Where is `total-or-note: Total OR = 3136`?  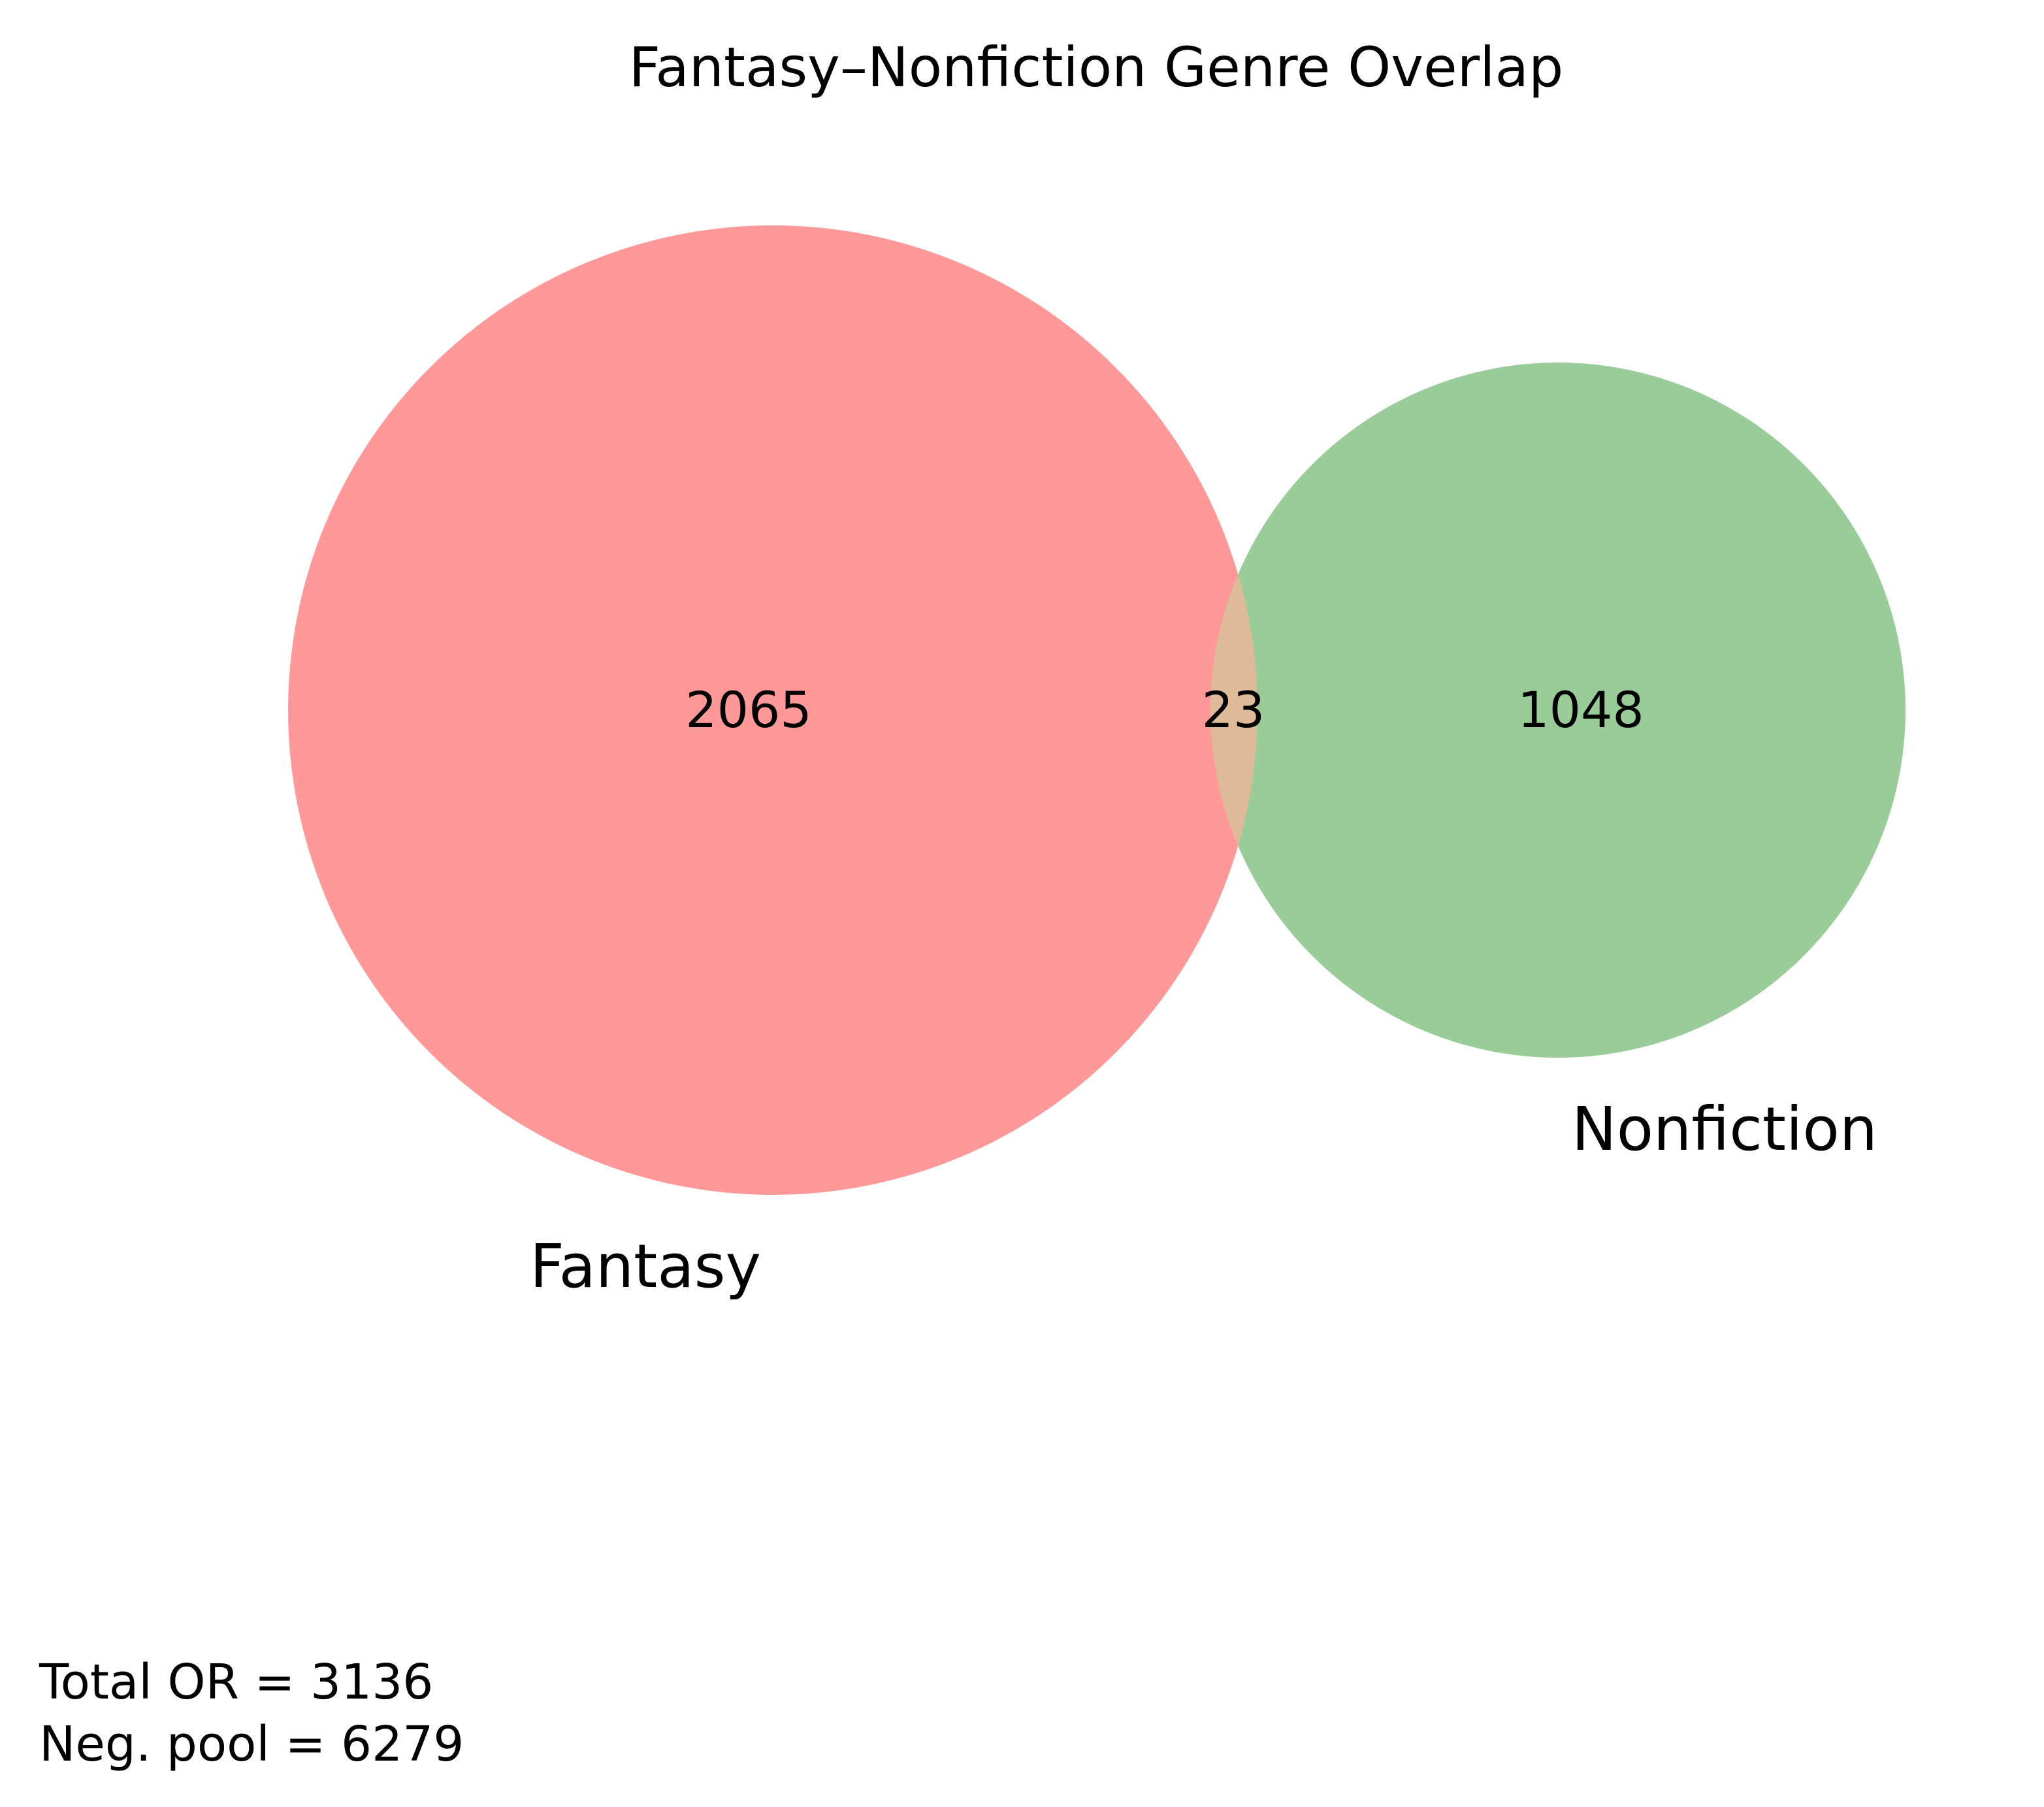 total-or-note: Total OR = 3136 is located at coordinates (236, 1682).